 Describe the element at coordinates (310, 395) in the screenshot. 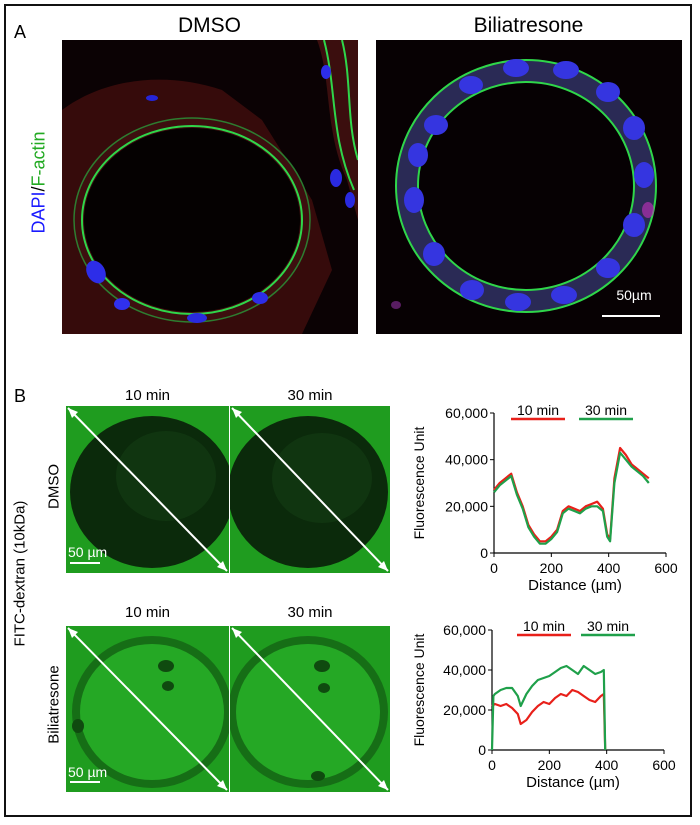

I see `time-label-dmso-30: 30 min` at that location.